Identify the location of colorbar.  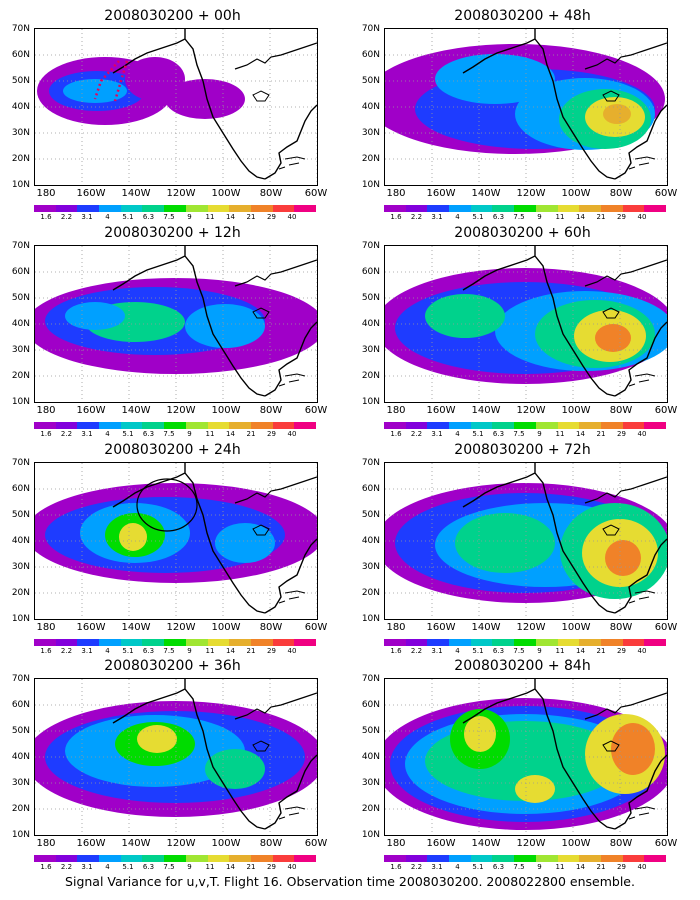
(525, 208).